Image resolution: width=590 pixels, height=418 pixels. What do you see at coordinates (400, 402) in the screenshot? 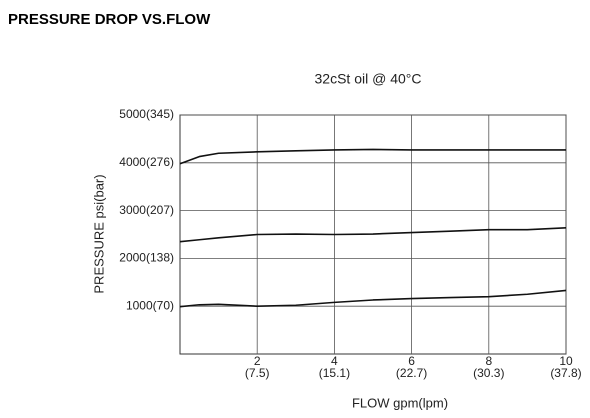
I see `x-axis-label: FLOW gpm(lpm)` at bounding box center [400, 402].